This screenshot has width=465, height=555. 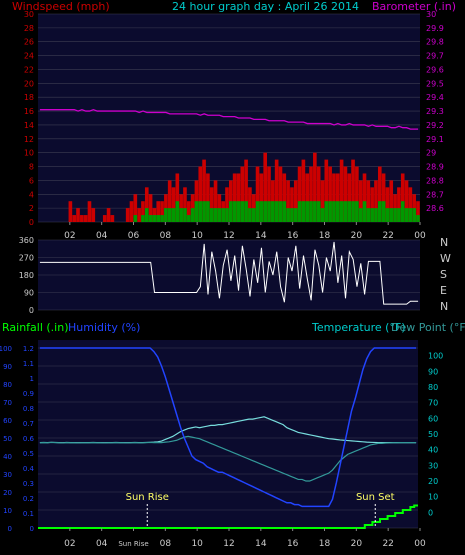 I want to click on wind-x-tick-label: 00, so click(x=420, y=236).